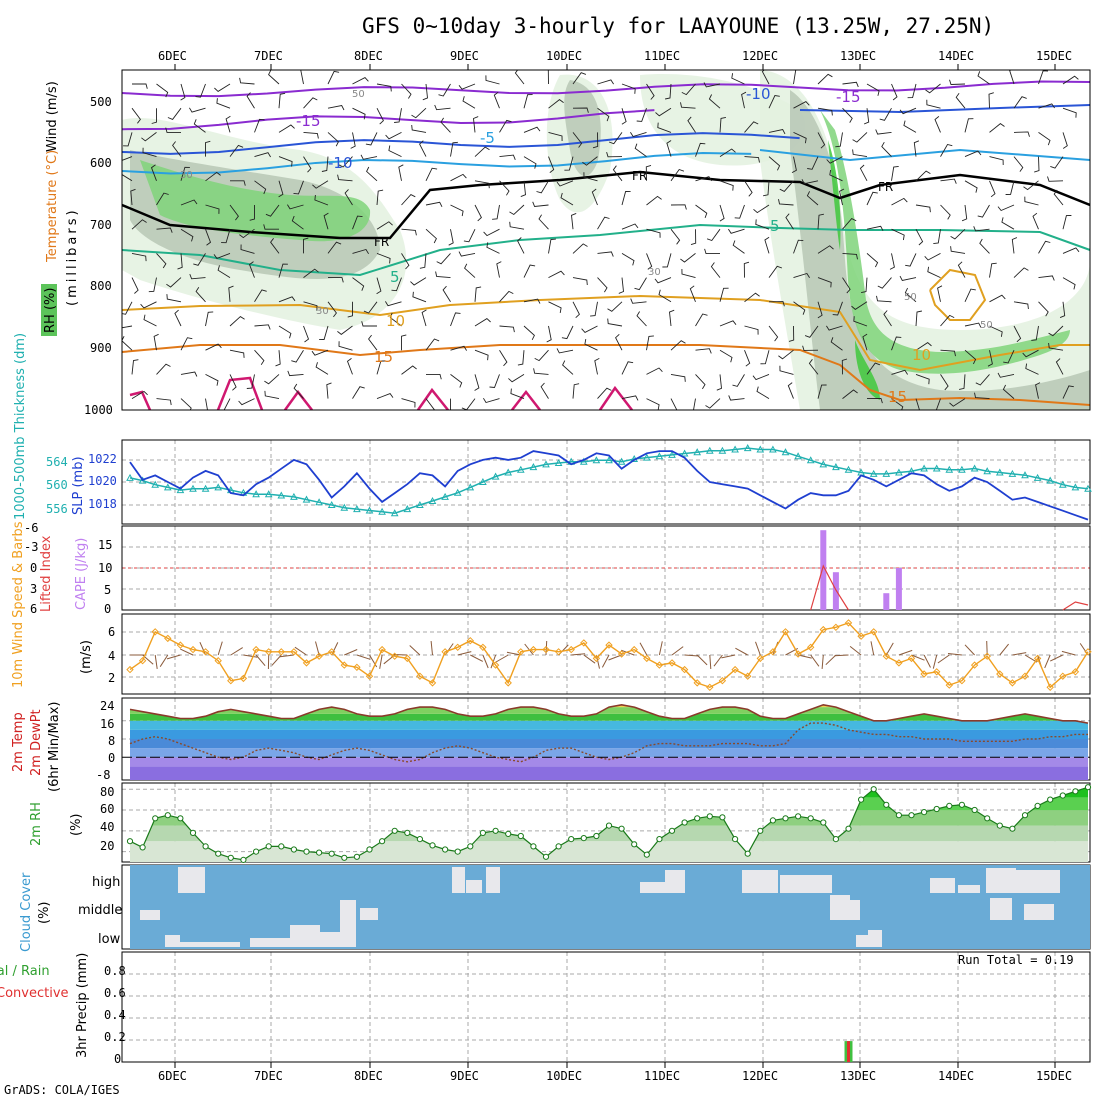 This screenshot has width=1100, height=1100. I want to click on contour-label-m5: -5, so click(487, 138).